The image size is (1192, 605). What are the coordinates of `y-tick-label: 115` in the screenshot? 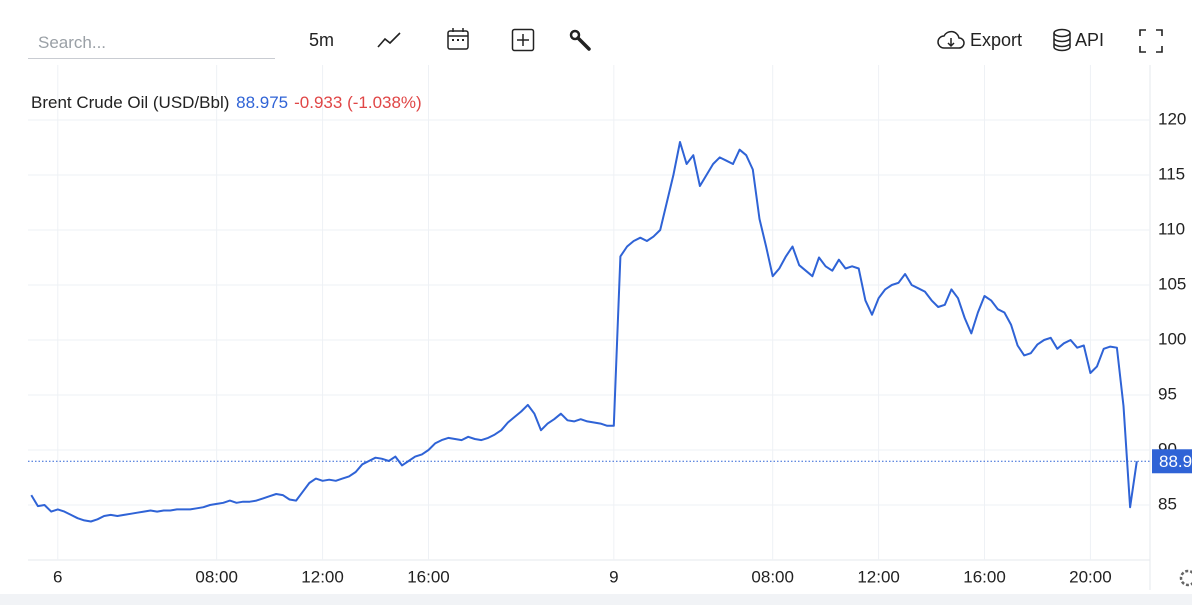 It's located at (1171, 173).